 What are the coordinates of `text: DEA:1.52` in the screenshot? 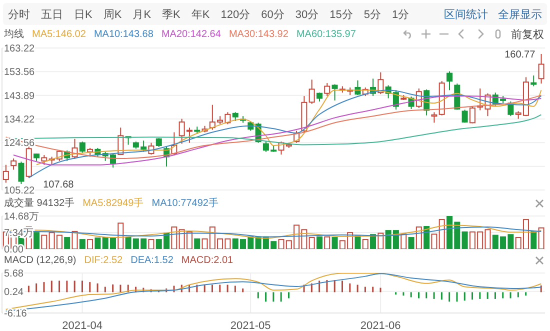 It's located at (152, 260).